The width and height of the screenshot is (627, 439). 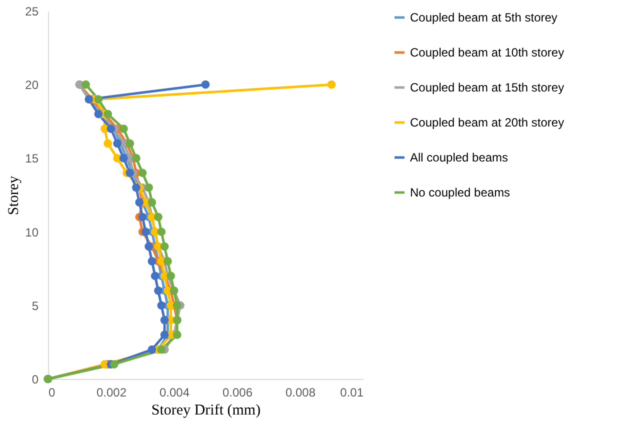 What do you see at coordinates (487, 53) in the screenshot?
I see `legend-label: Coupled beam at 10th storey` at bounding box center [487, 53].